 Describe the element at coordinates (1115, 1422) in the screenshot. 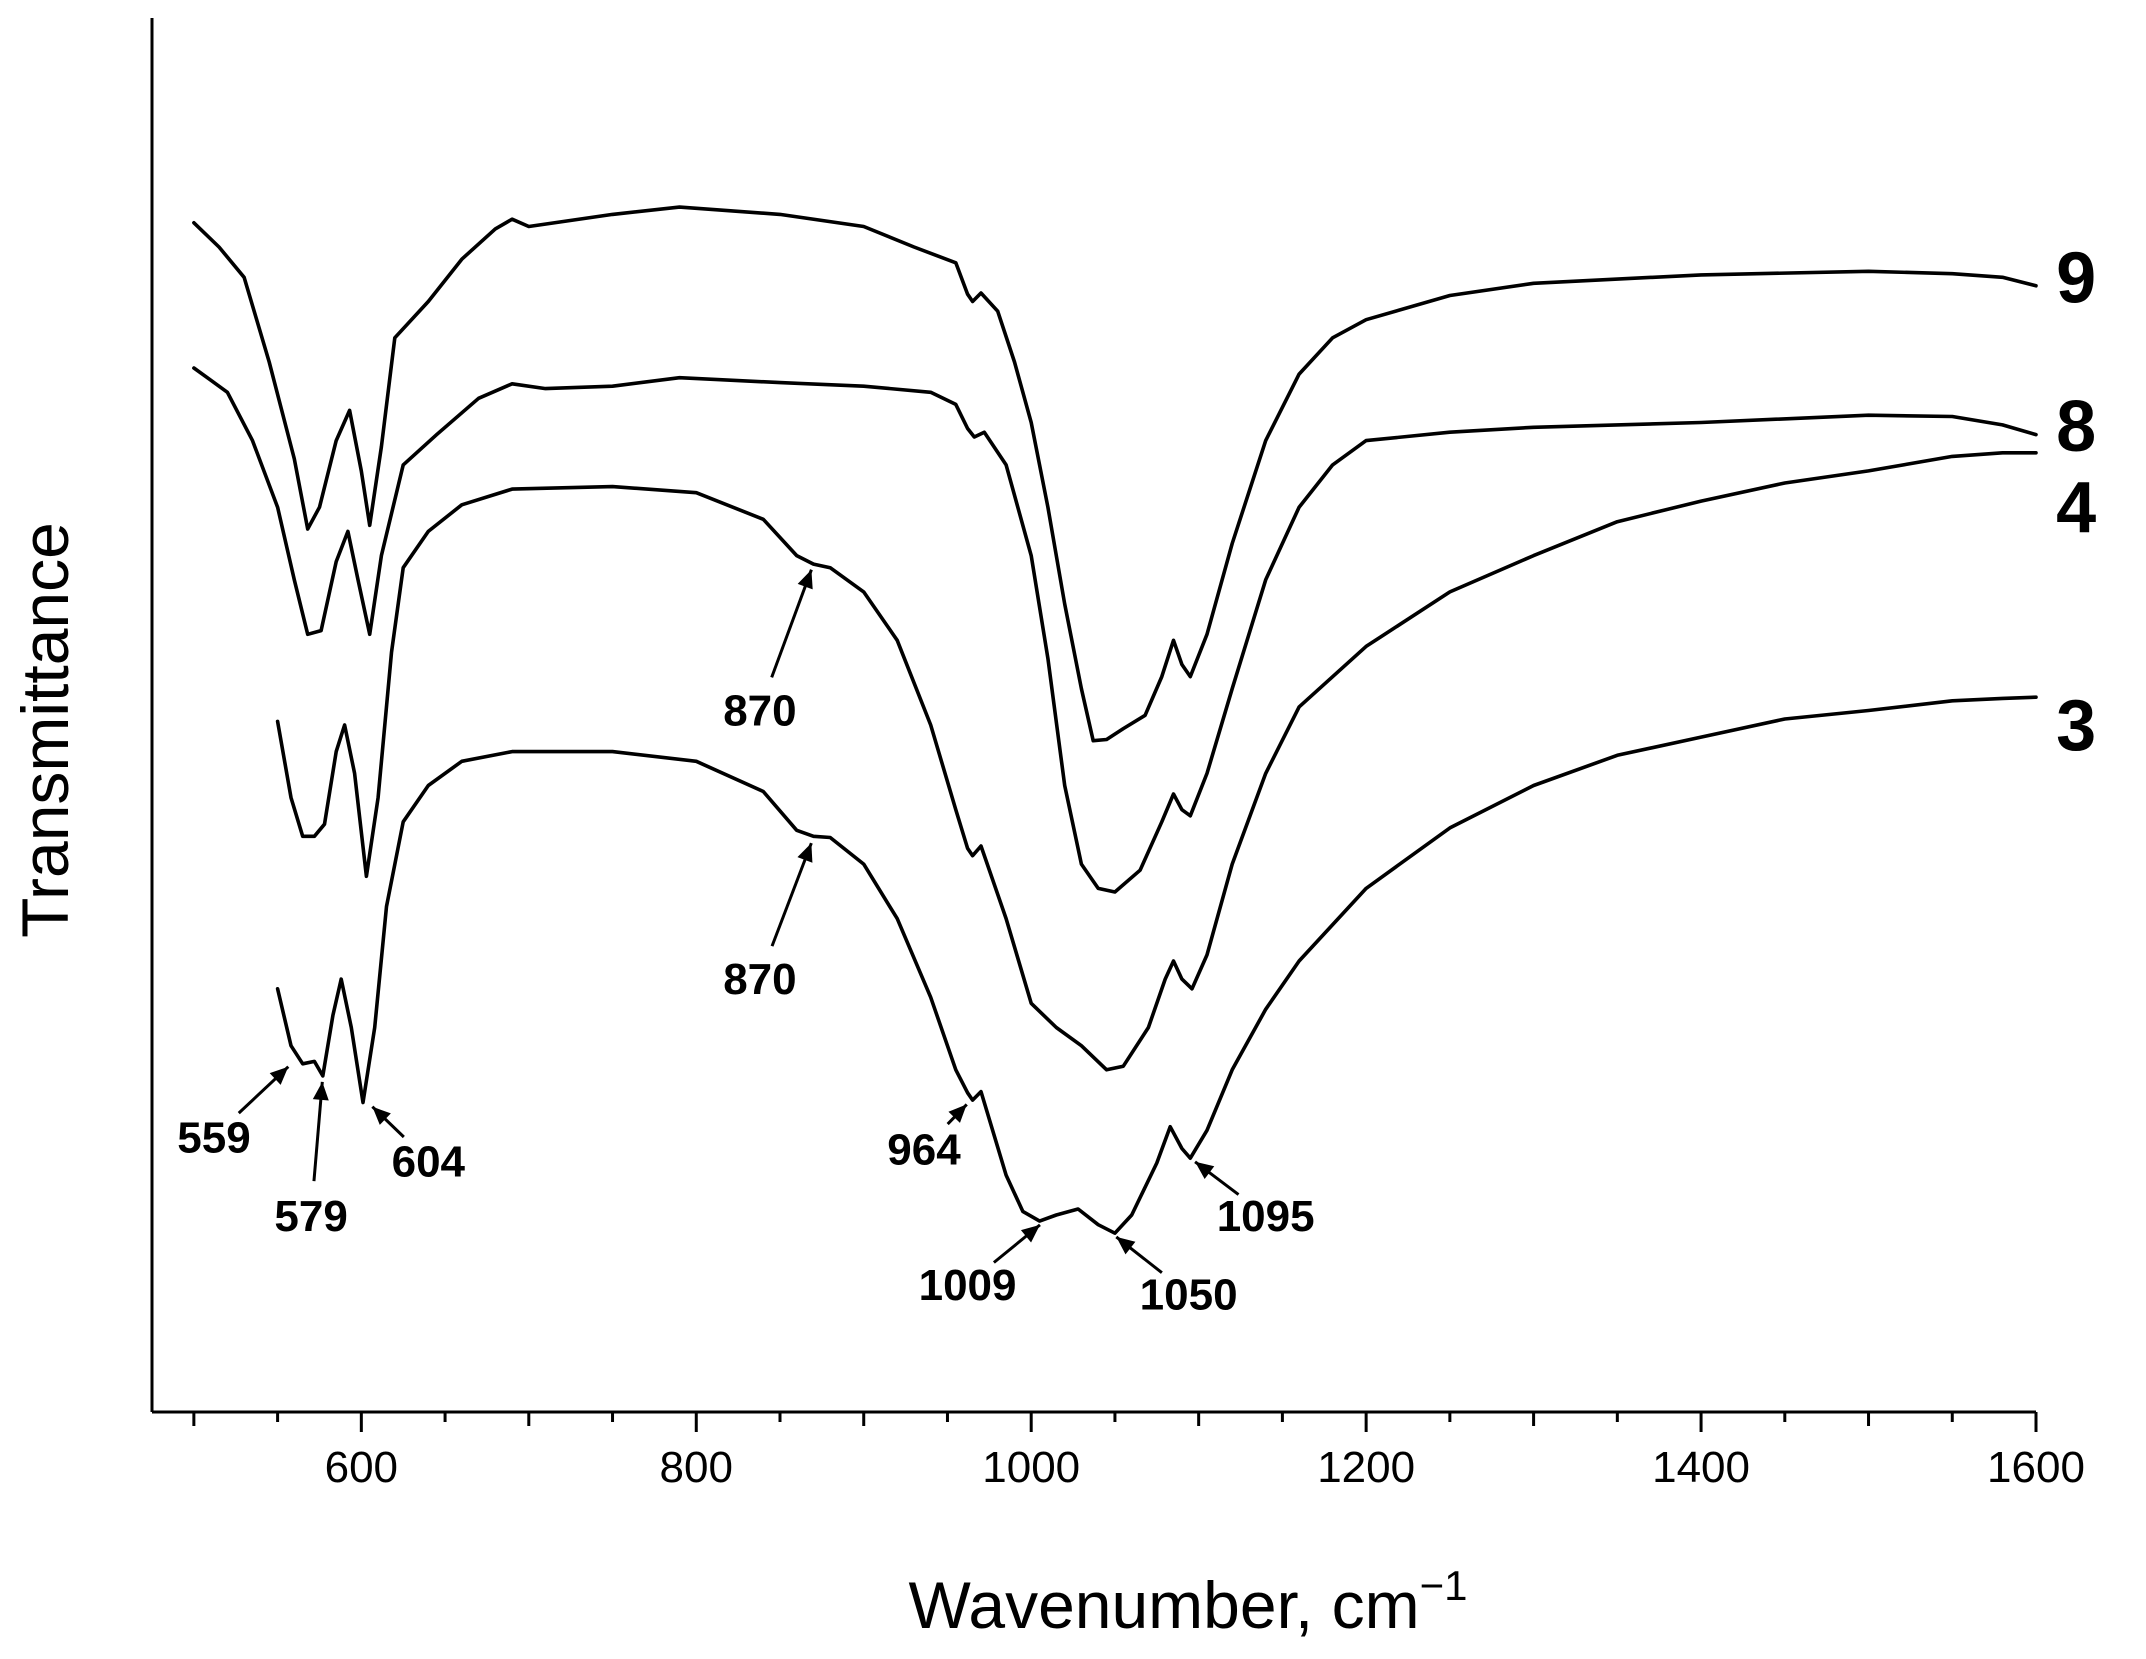

I see `x-axis-ticks` at that location.